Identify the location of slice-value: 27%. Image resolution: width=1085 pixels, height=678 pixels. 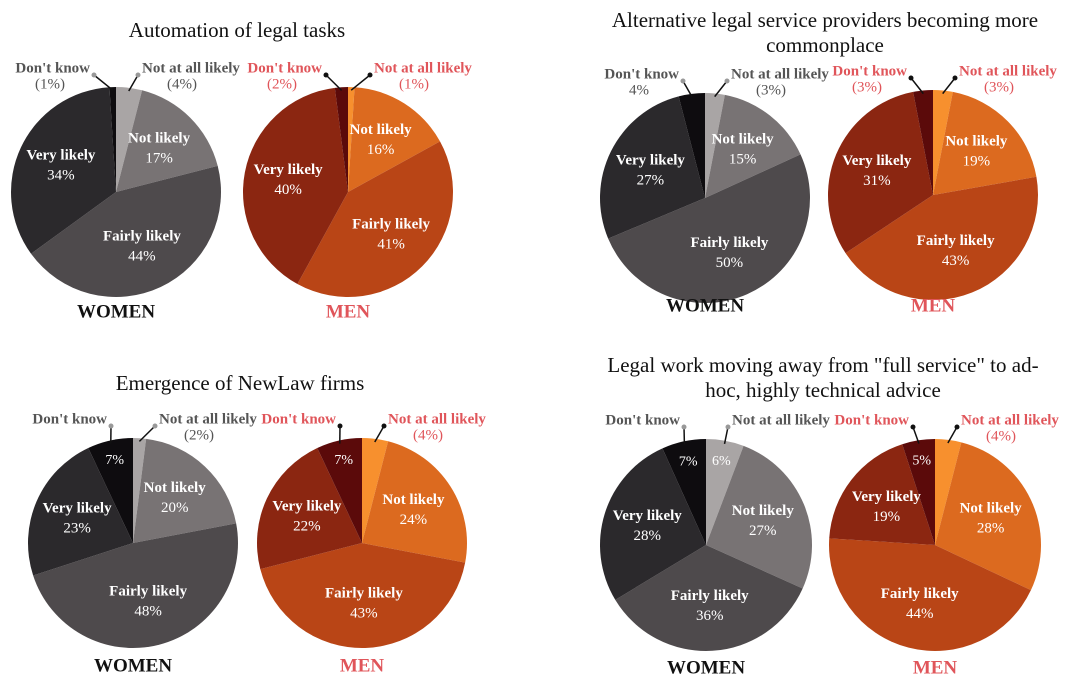
(651, 180).